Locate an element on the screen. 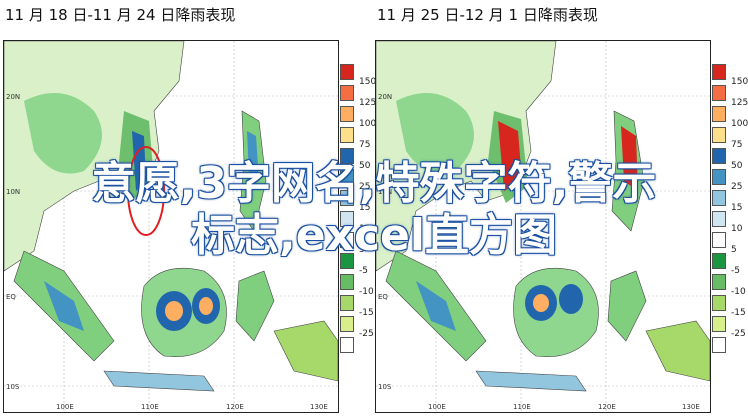 The width and height of the screenshot is (748, 419). legend-2: 150 125 100 75 50 25 15 10 5 -5 -10 -15 -25 is located at coordinates (730, 211).